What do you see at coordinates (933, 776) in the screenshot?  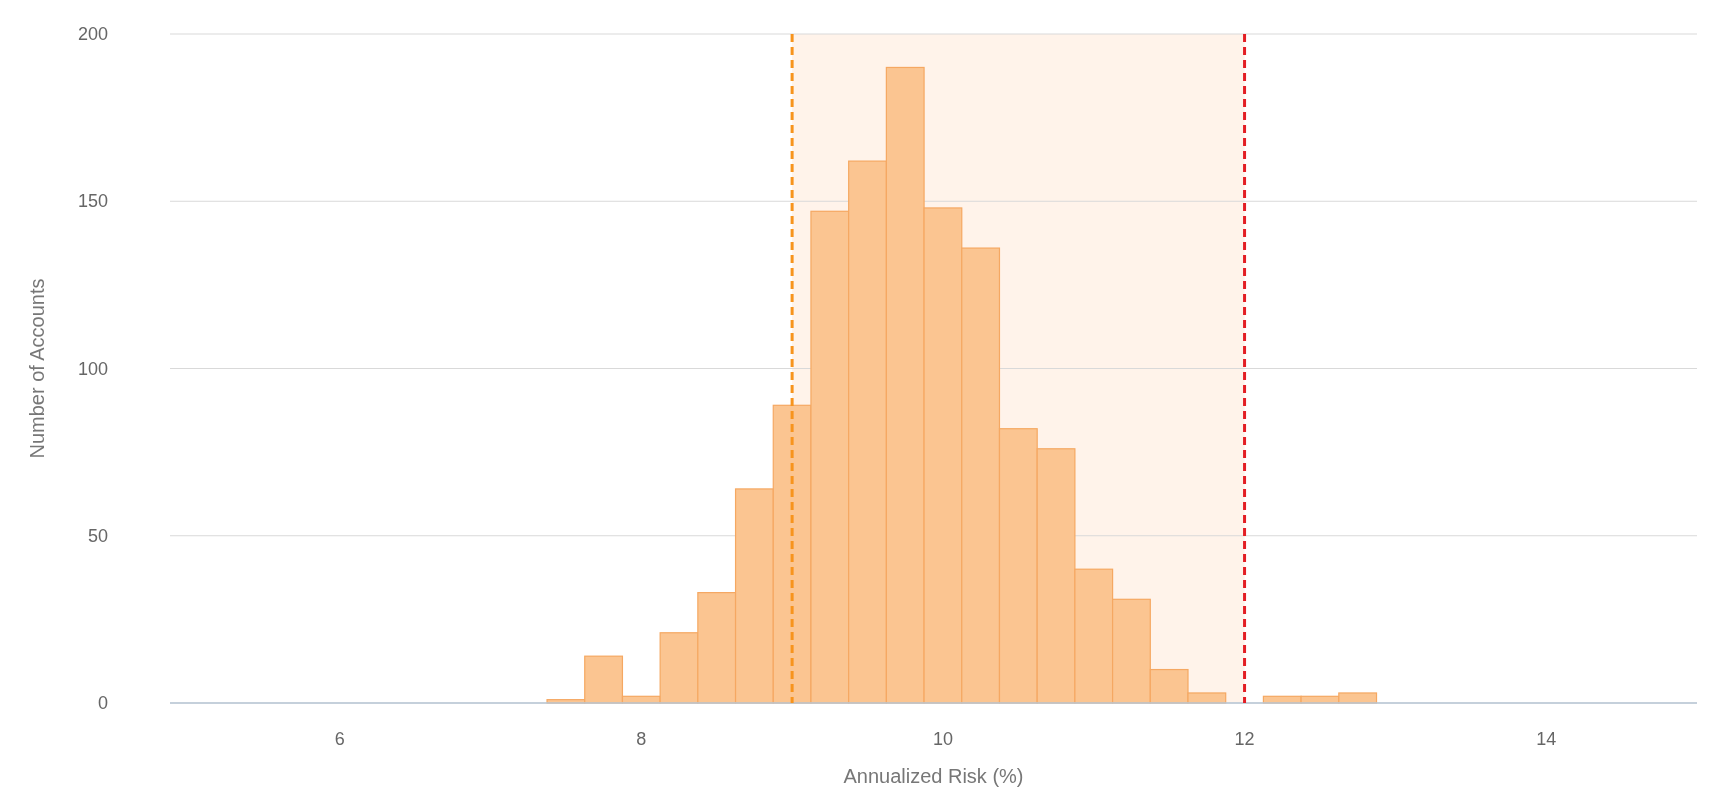 I see `x-axis-title: Annualized Risk (%)` at bounding box center [933, 776].